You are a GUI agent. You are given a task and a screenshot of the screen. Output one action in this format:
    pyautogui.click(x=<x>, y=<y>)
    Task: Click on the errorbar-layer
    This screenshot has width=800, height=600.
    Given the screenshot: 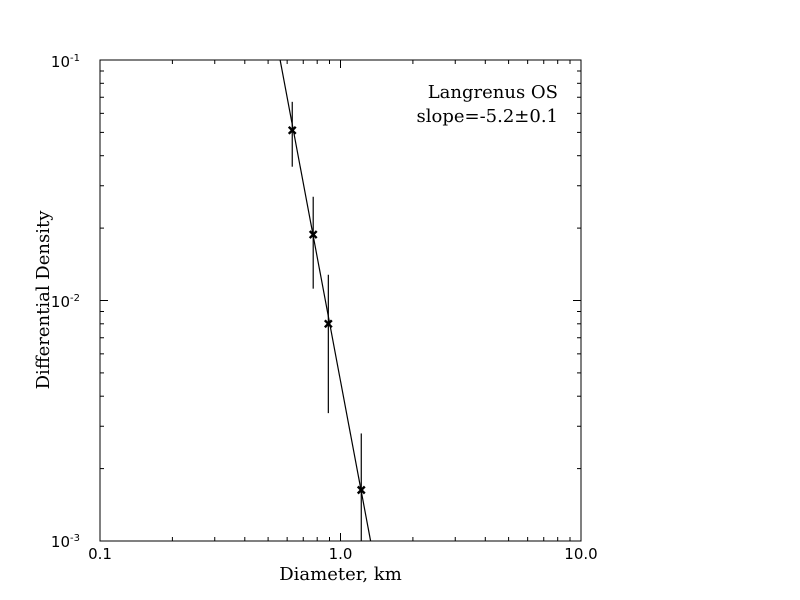 What is the action you would take?
    pyautogui.click(x=326, y=321)
    